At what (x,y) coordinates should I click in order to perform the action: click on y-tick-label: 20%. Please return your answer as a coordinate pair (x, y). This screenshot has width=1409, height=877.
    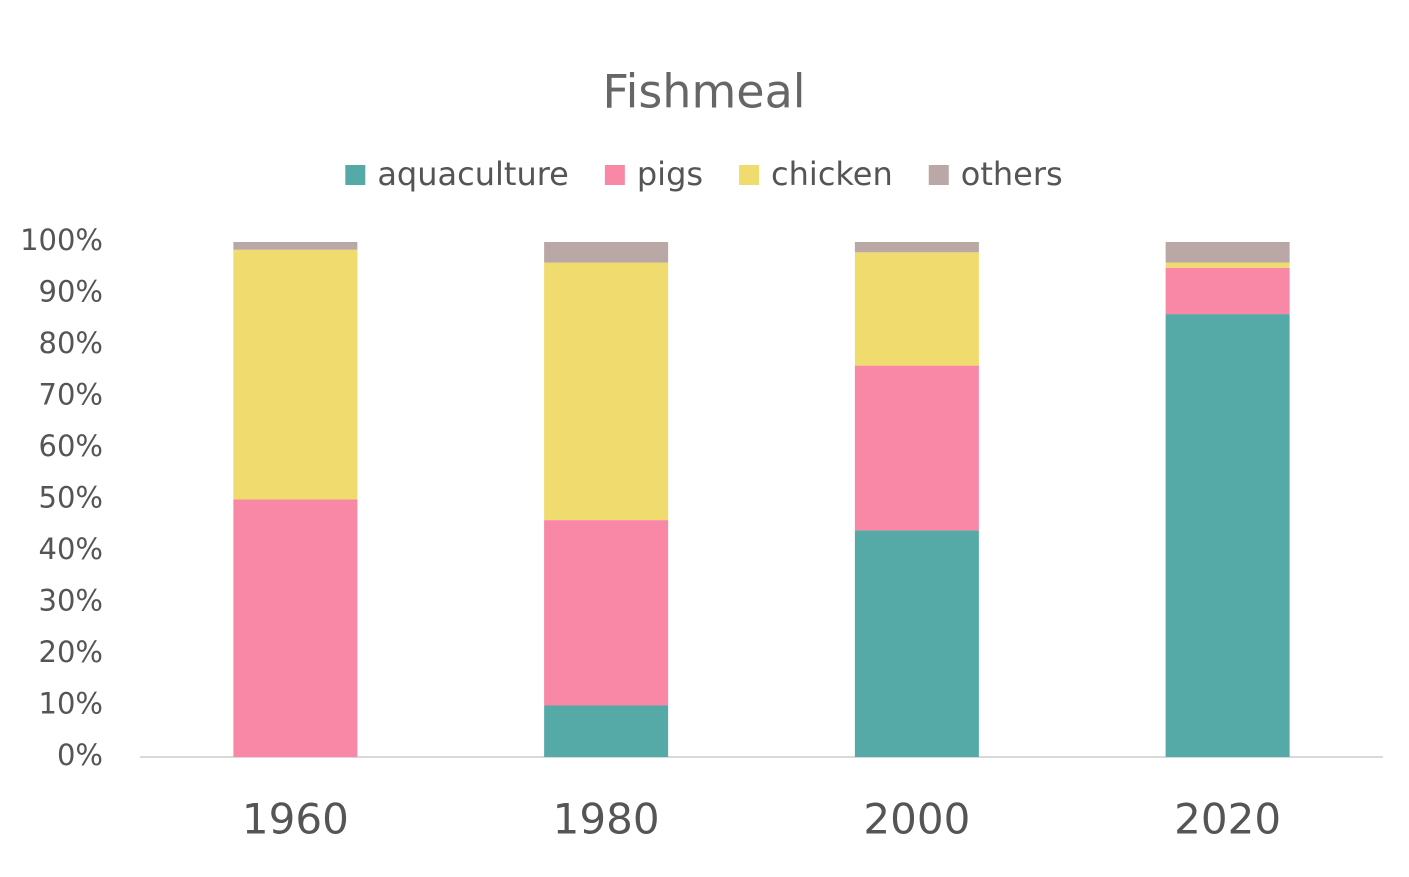
    Looking at the image, I should click on (71, 652).